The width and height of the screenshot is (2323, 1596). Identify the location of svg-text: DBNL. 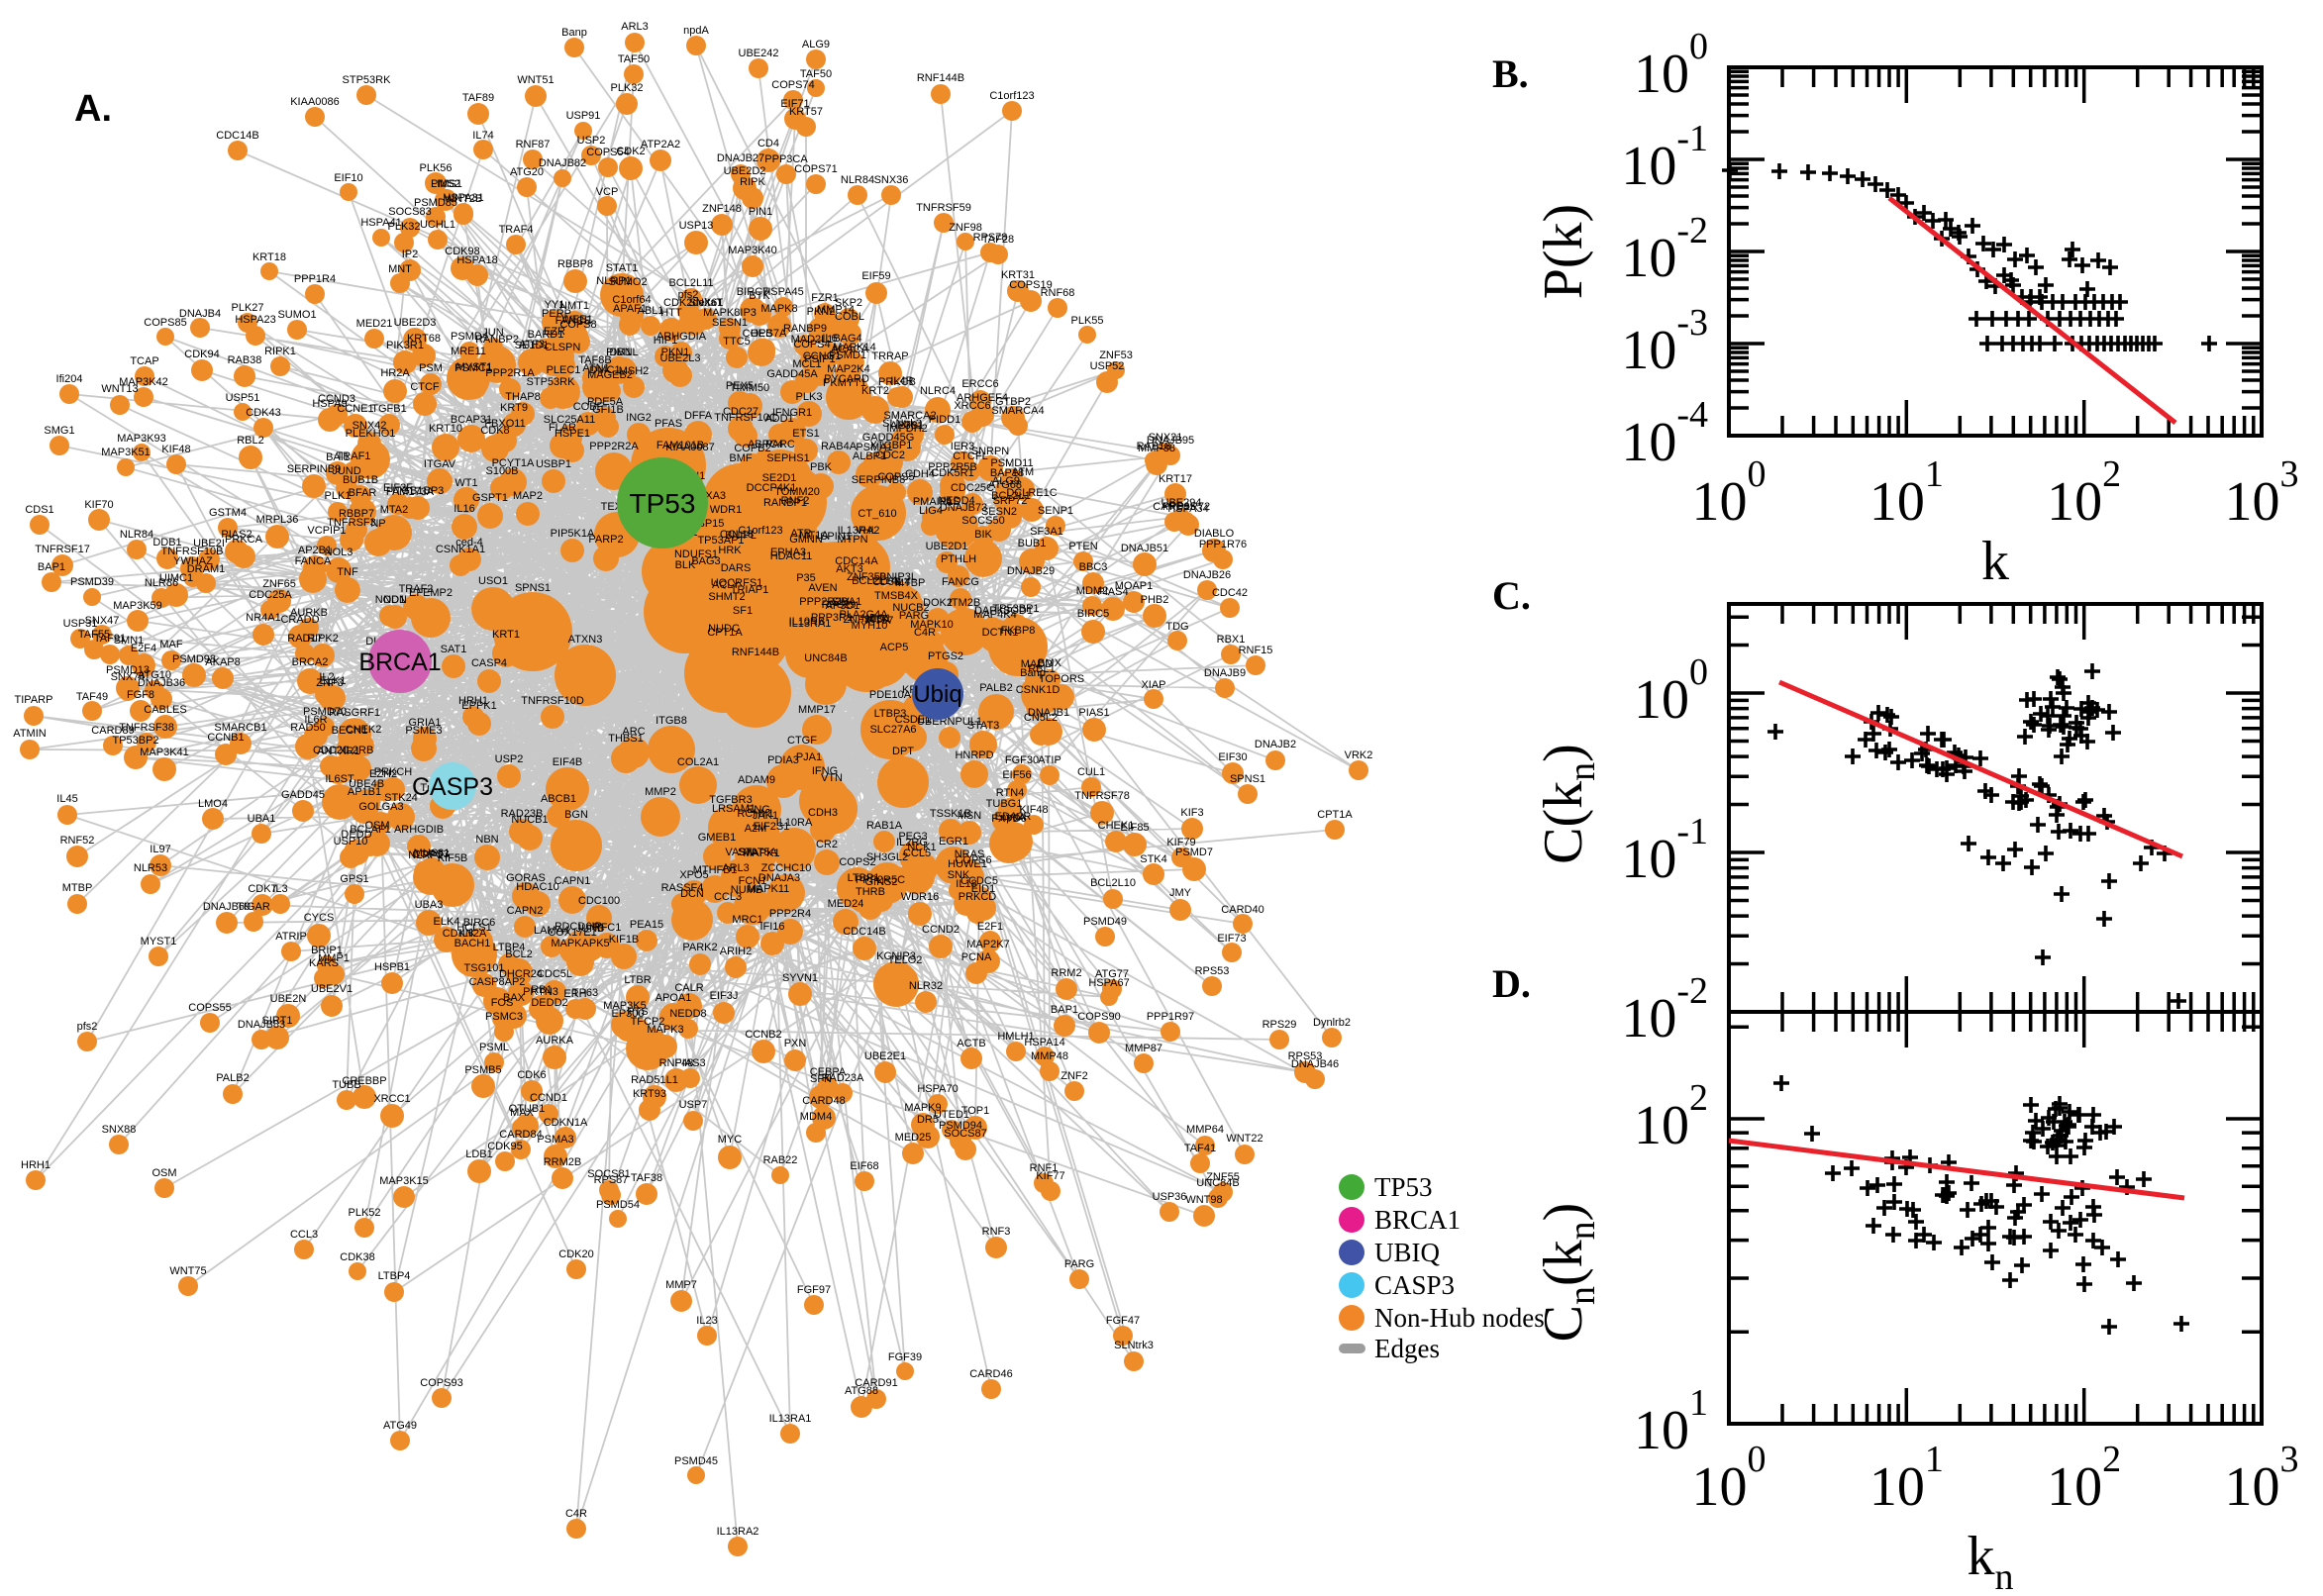
(623, 352).